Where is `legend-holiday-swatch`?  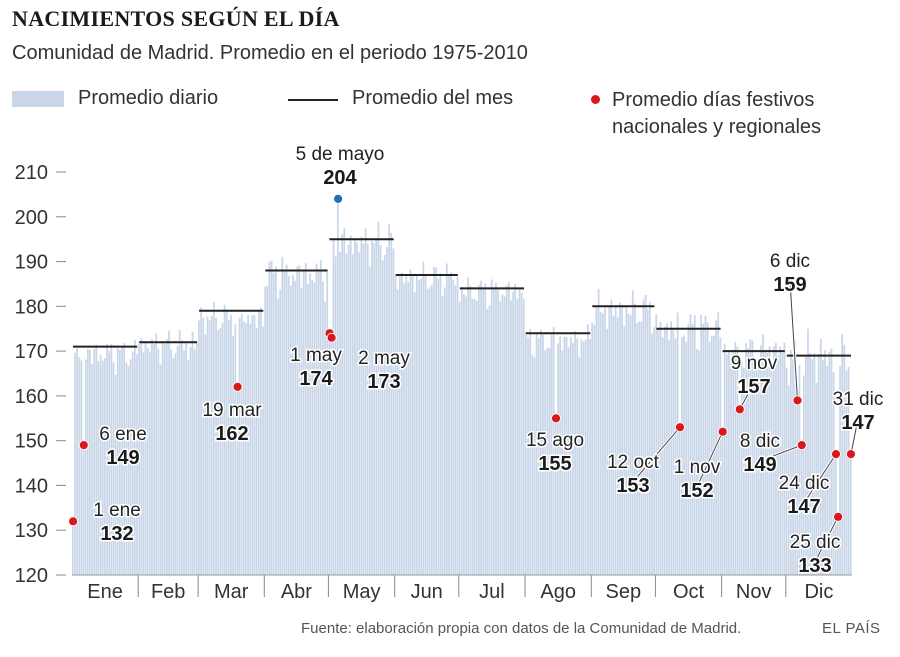
legend-holiday-swatch is located at coordinates (595, 99).